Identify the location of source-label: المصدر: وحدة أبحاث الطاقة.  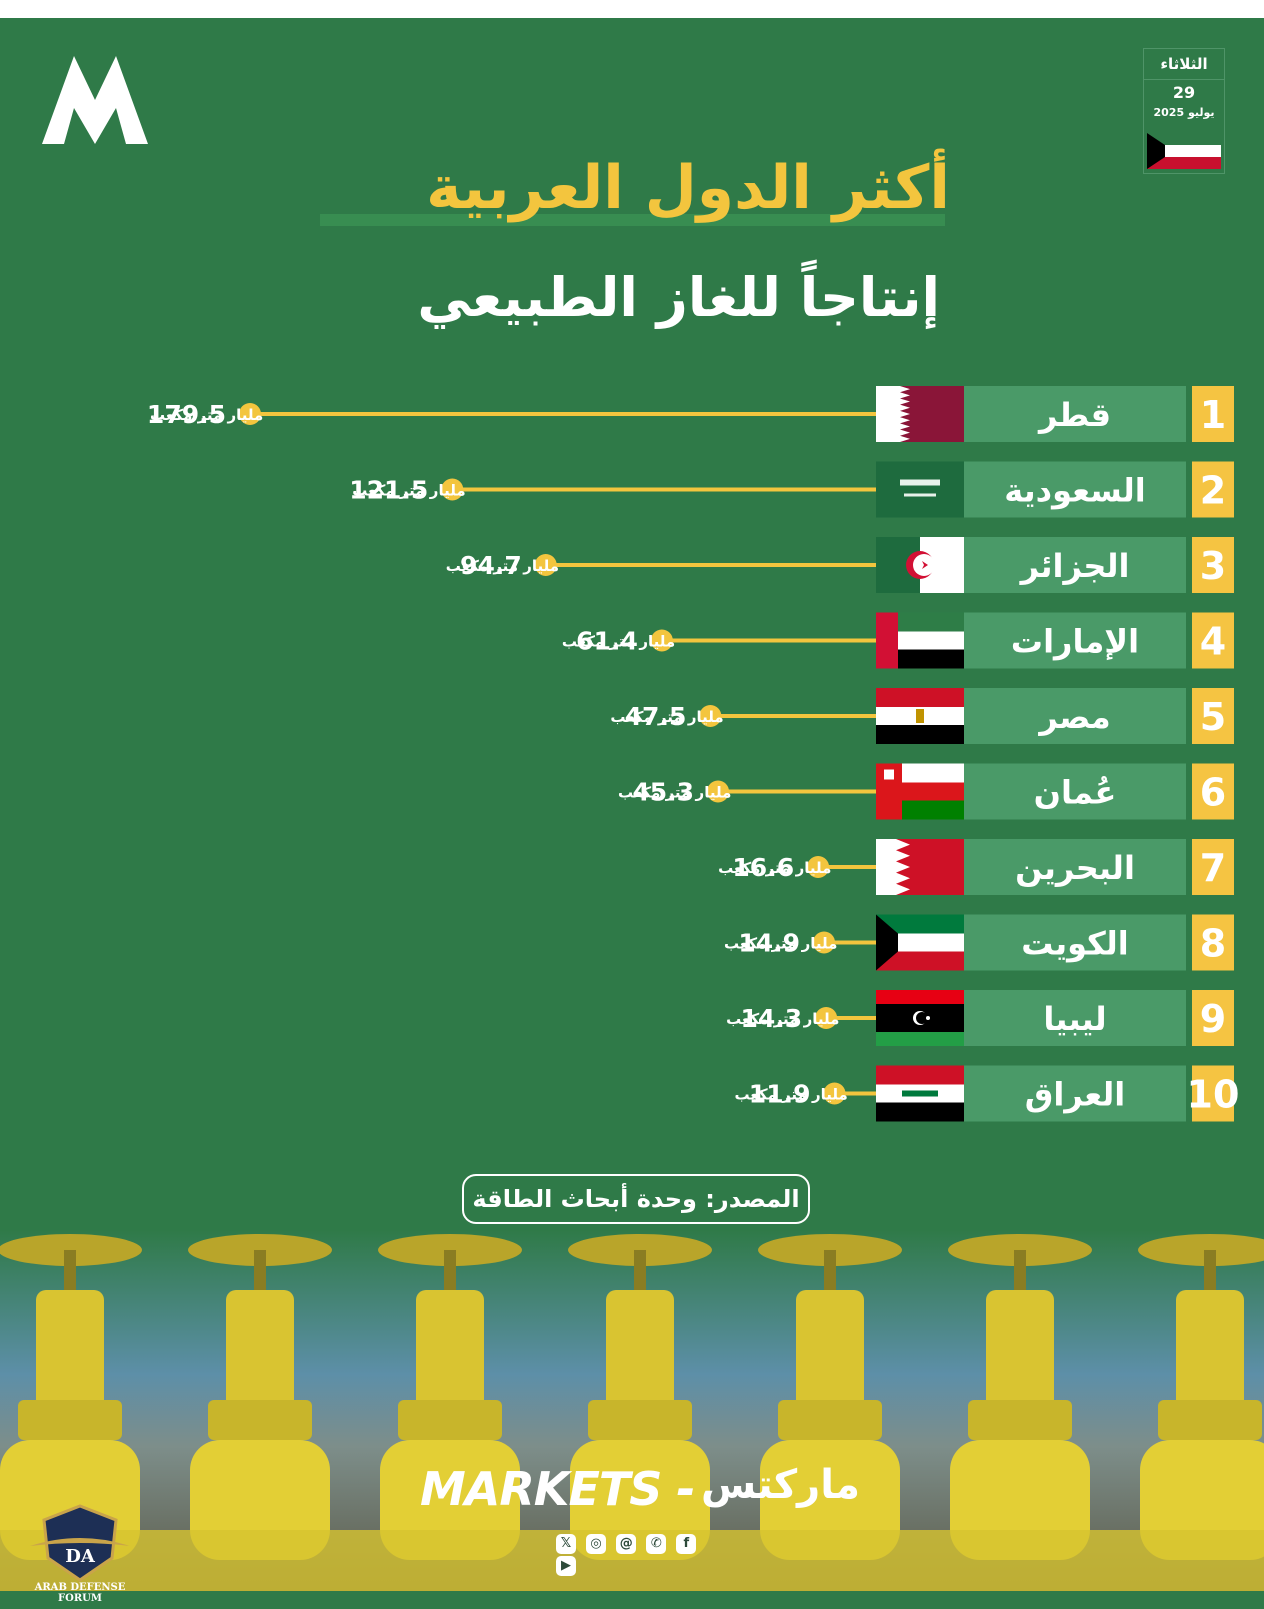
(636, 1199).